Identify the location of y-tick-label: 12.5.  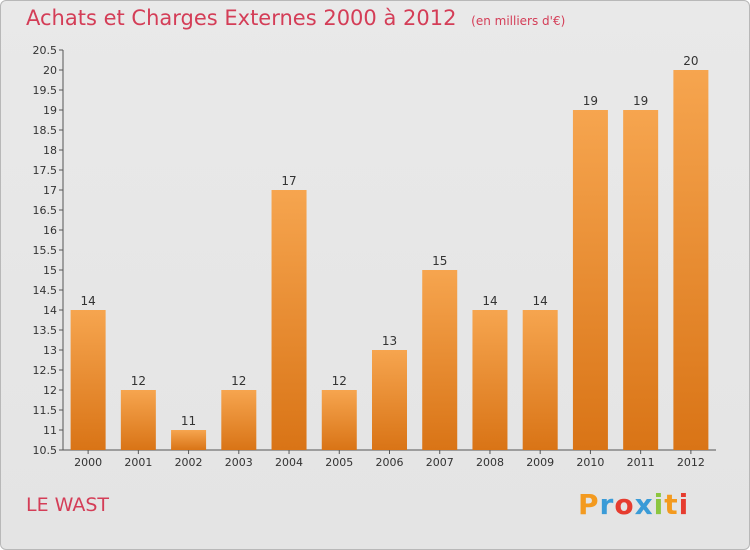
(45, 370).